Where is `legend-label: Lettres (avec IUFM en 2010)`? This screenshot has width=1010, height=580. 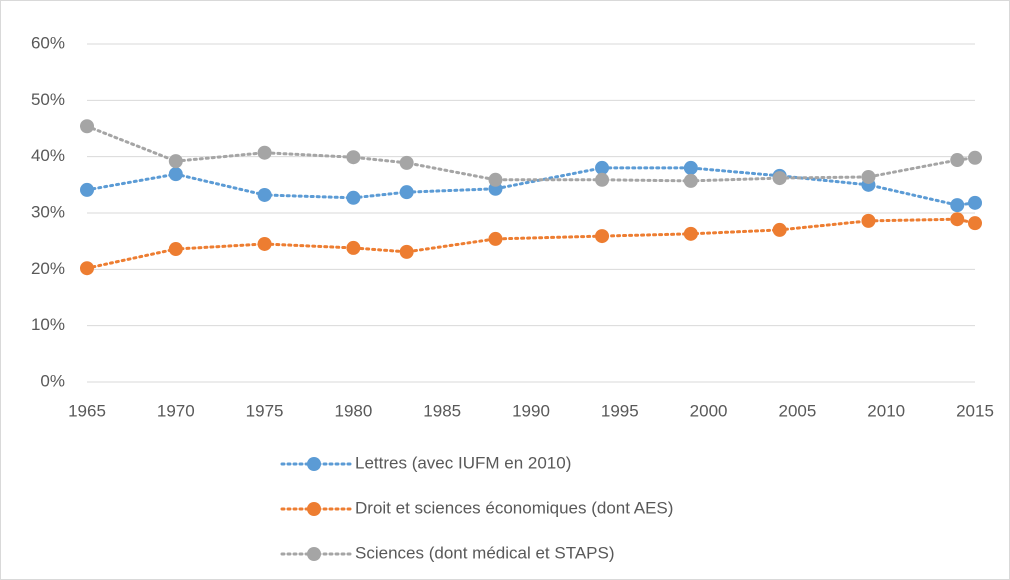 legend-label: Lettres (avec IUFM en 2010) is located at coordinates (463, 462).